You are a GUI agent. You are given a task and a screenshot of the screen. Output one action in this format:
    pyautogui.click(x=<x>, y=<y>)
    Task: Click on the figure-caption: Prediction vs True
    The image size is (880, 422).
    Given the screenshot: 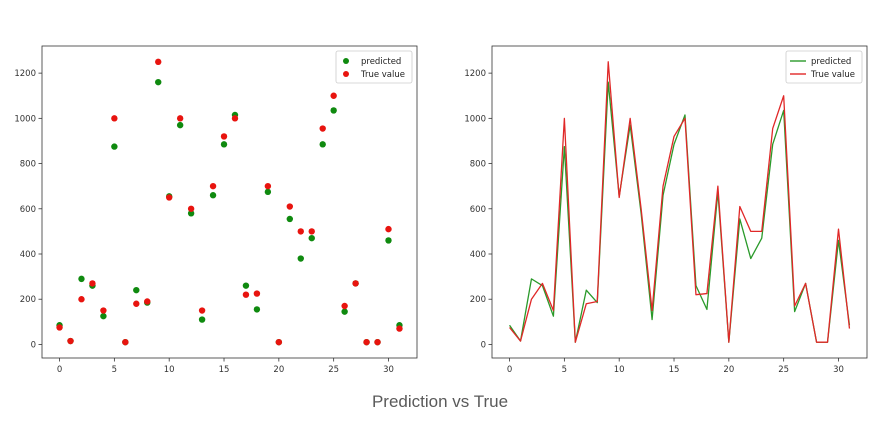 What is the action you would take?
    pyautogui.click(x=440, y=401)
    